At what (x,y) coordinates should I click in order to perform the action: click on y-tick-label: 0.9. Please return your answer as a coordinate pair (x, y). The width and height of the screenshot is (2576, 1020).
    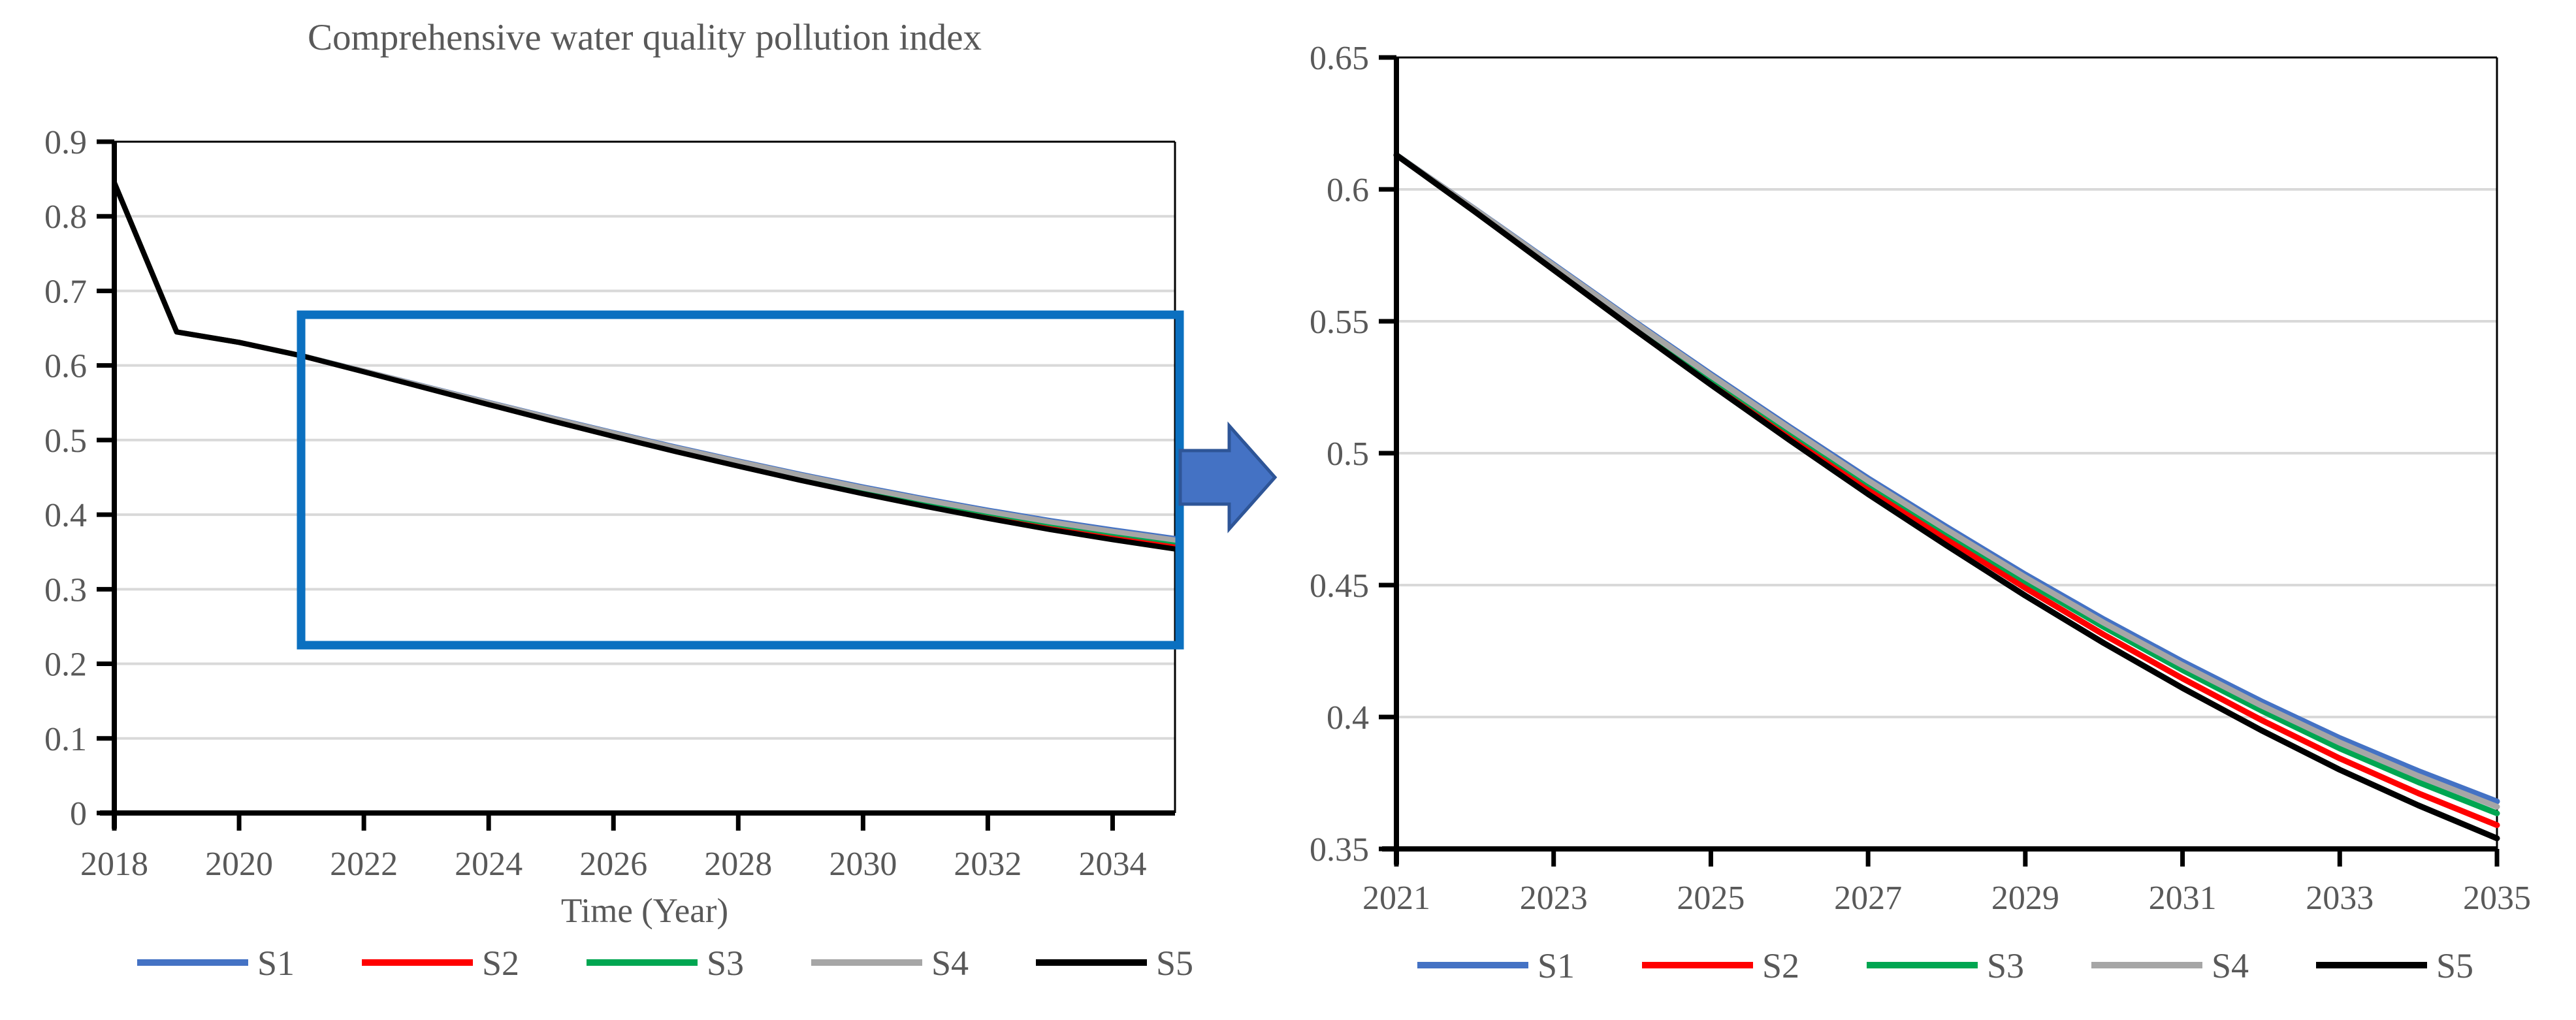
    Looking at the image, I should click on (65, 143).